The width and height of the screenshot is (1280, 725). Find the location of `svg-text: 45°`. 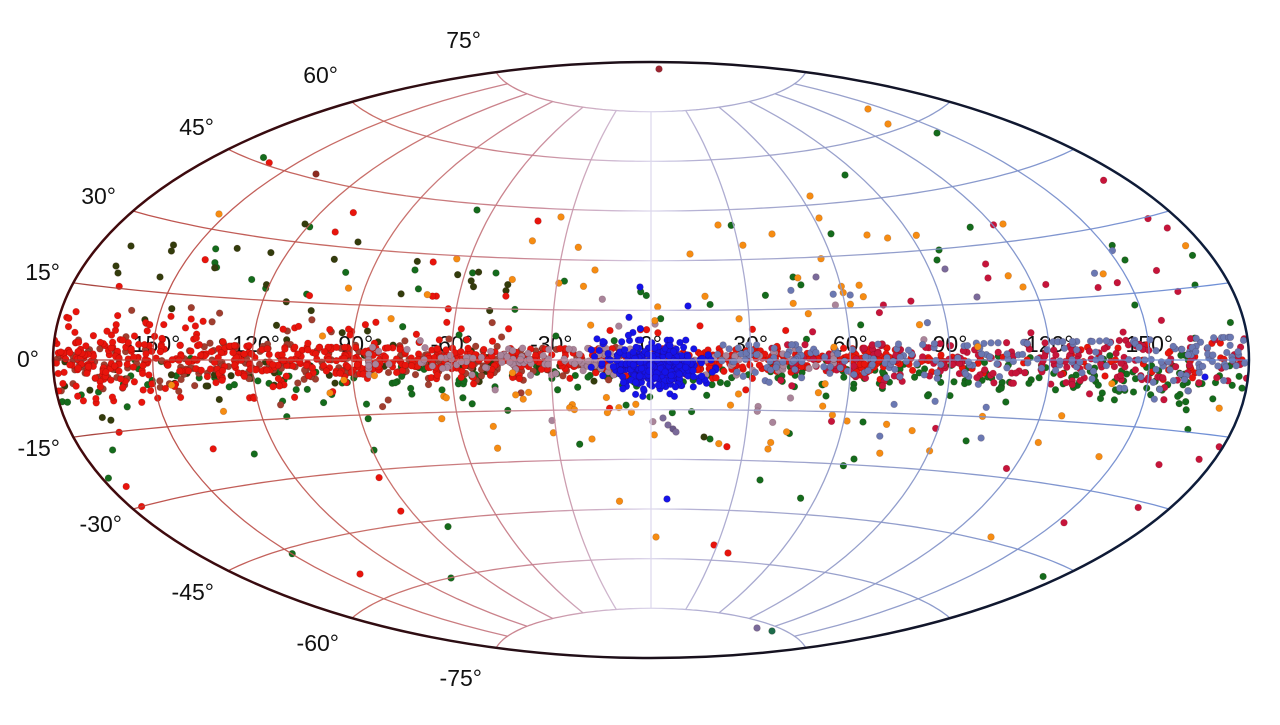

svg-text: 45° is located at coordinates (196, 127).